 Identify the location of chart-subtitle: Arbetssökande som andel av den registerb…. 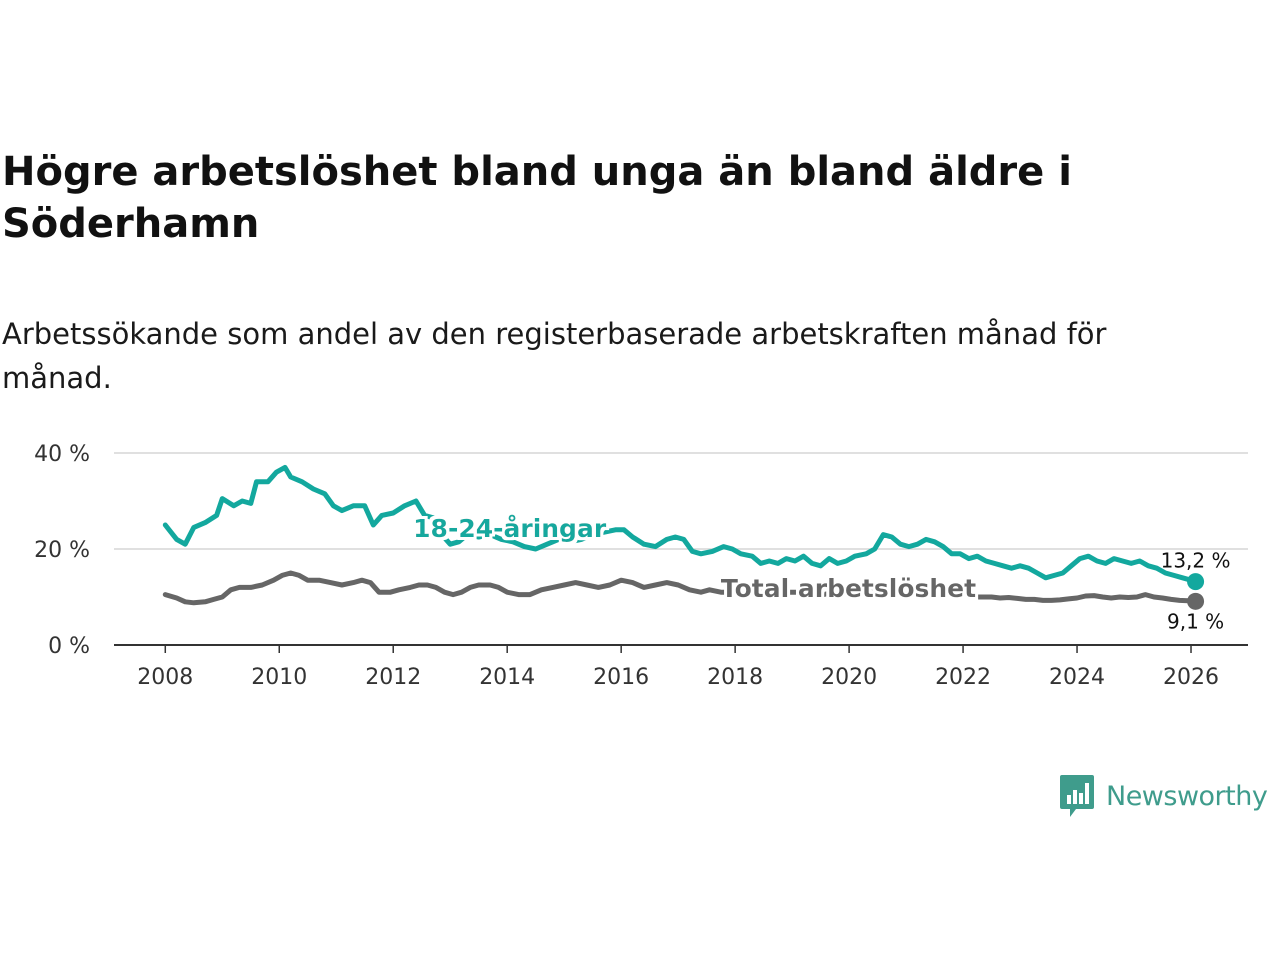
(554, 356).